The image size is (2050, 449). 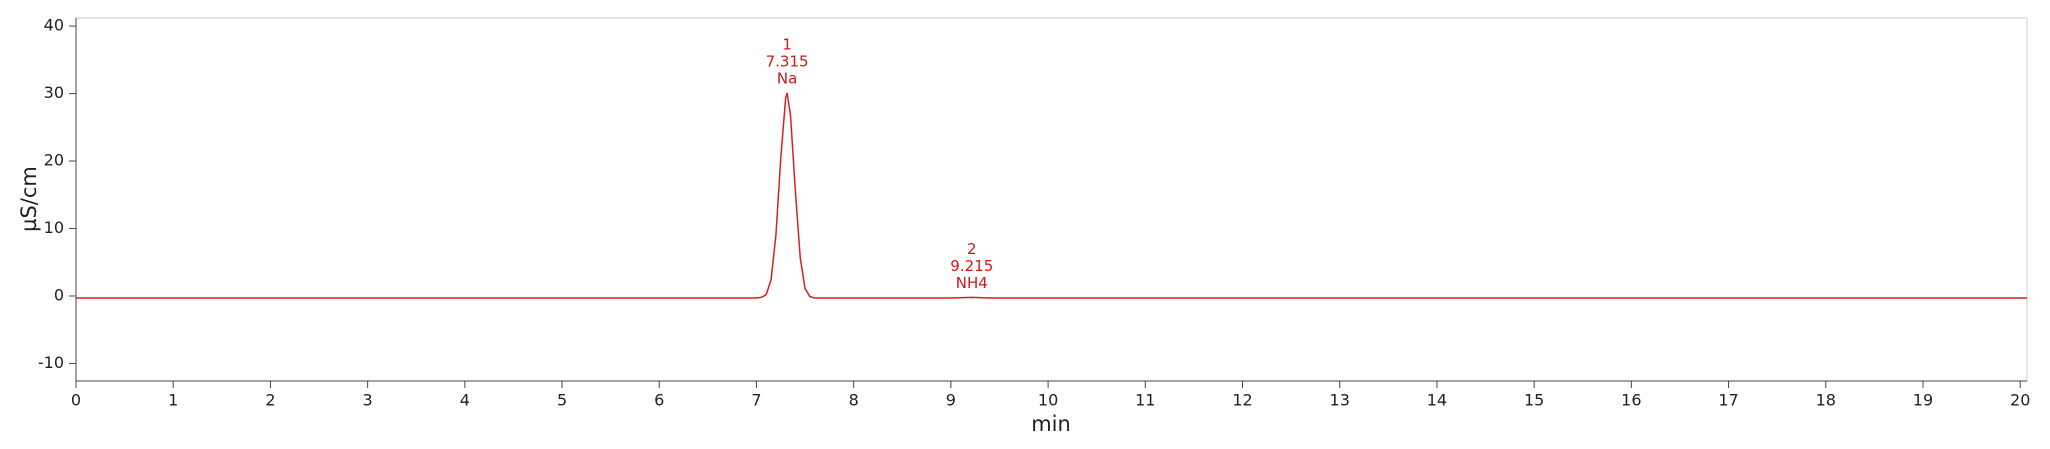 What do you see at coordinates (54, 92) in the screenshot?
I see `y-tick-label: 30` at bounding box center [54, 92].